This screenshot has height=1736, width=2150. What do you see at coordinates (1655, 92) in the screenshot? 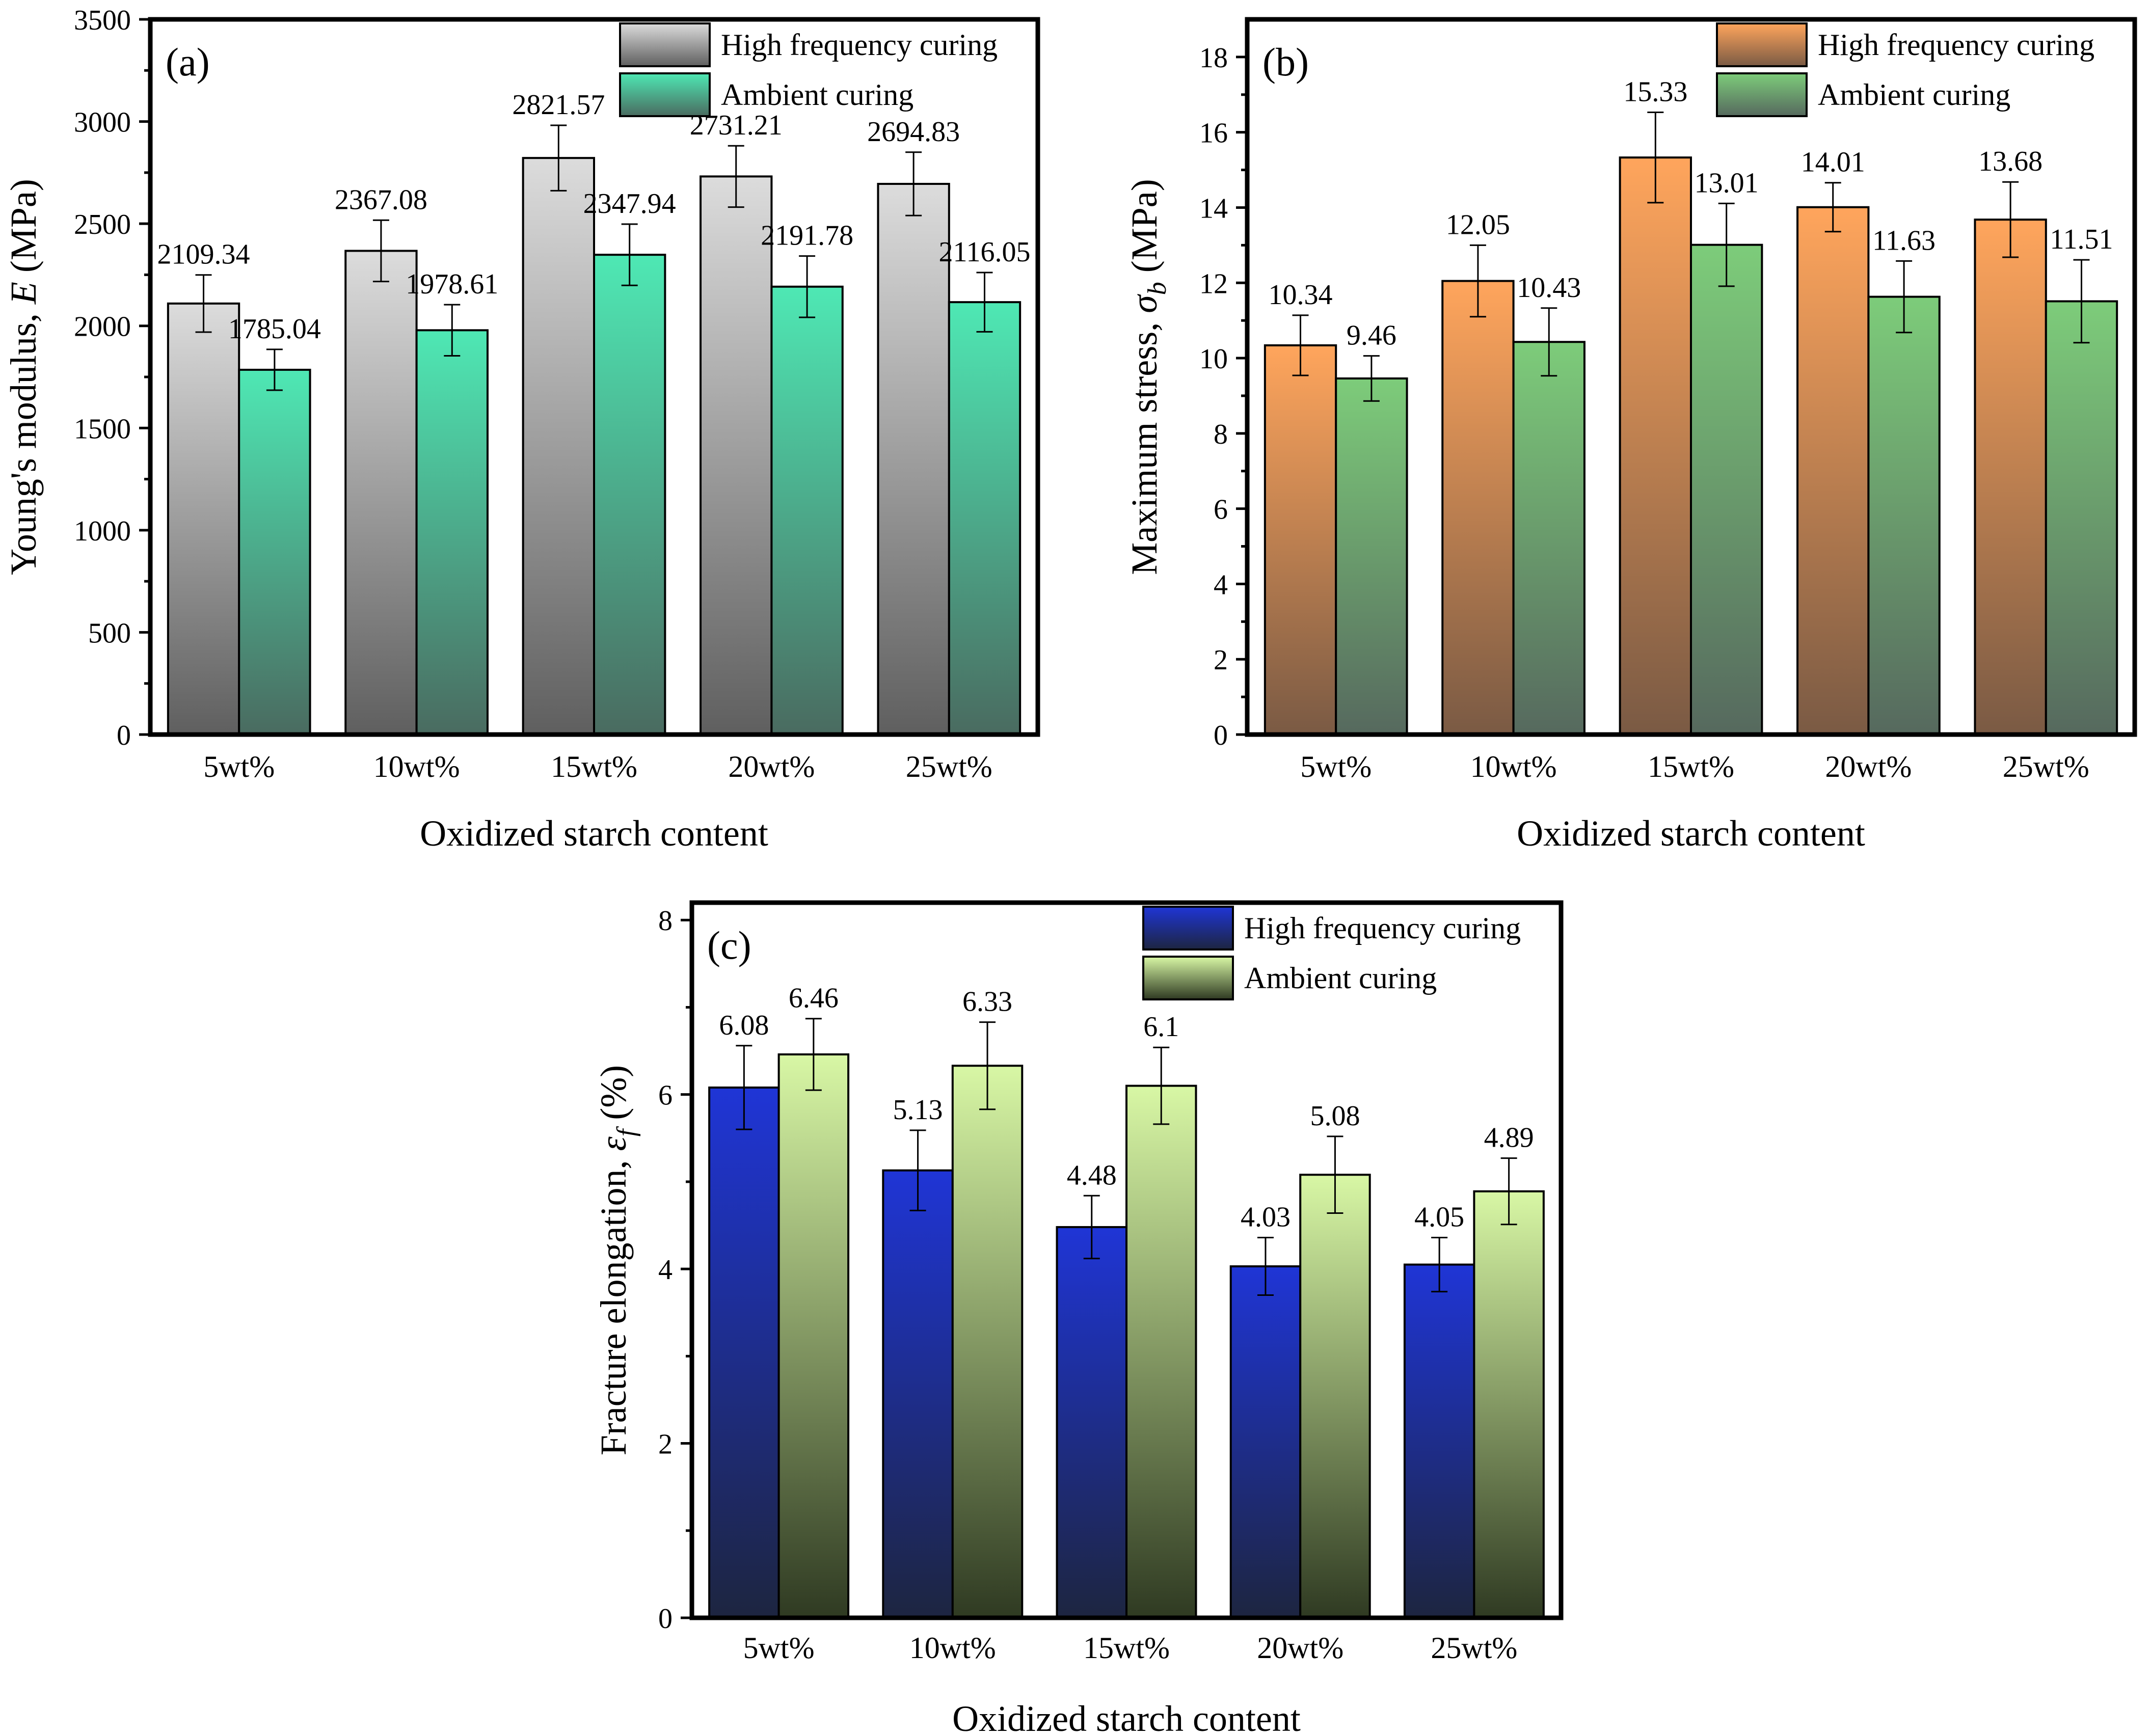
I see `data-label-b-s0-2: 15.33` at bounding box center [1655, 92].